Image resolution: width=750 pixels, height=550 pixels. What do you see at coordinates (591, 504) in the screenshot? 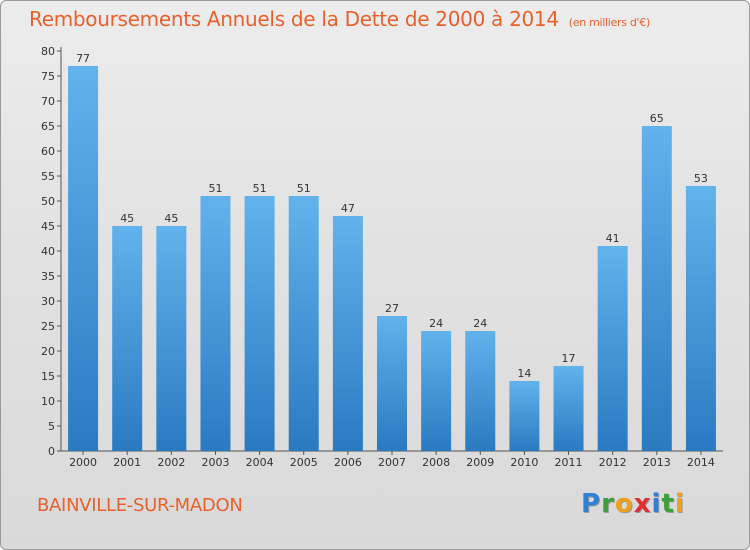
I see `logo-letter: P` at bounding box center [591, 504].